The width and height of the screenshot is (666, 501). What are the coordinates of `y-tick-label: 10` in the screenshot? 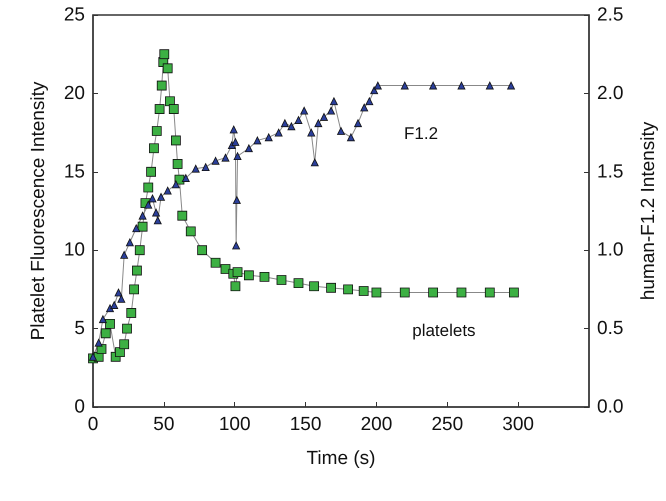 It's located at (74, 250).